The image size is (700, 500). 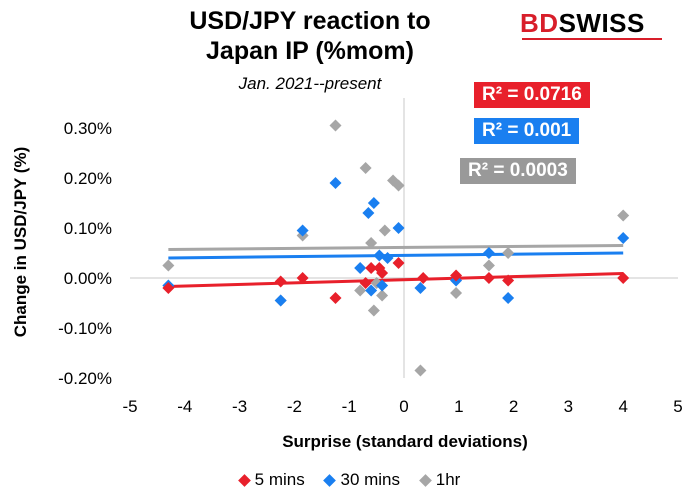 I want to click on legend: 5 mins 30 mins 1hr, so click(x=350, y=480).